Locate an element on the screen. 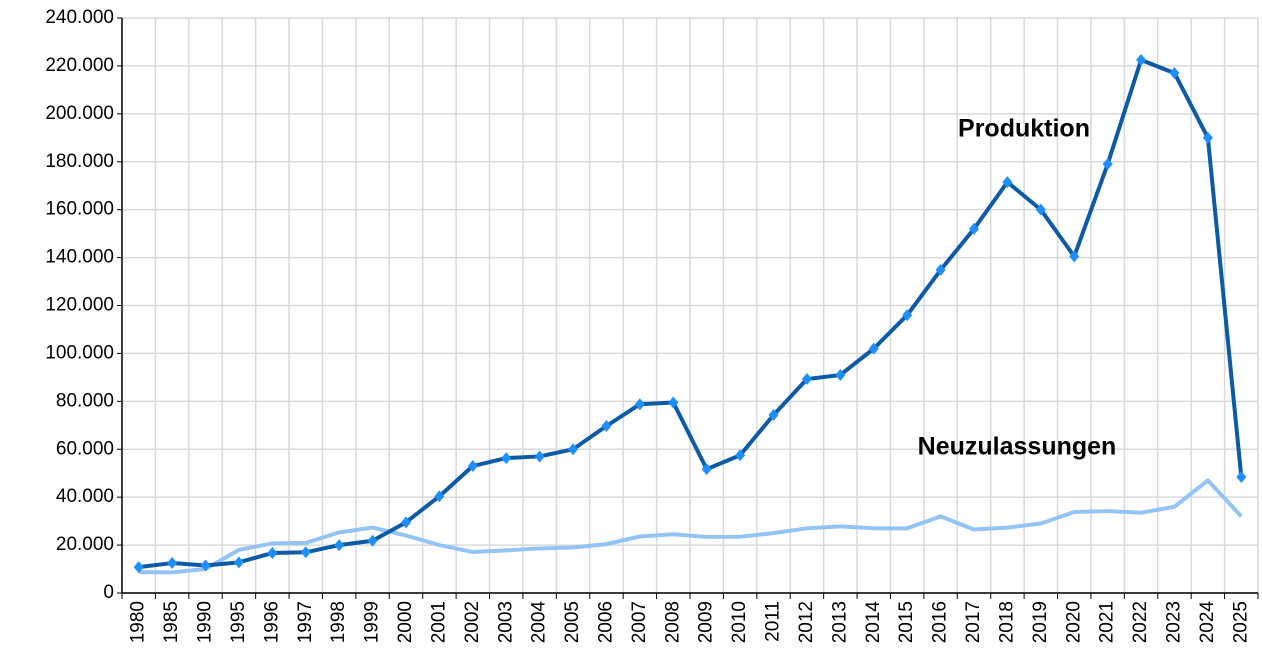  x-tick-label: 2009 is located at coordinates (706, 622).